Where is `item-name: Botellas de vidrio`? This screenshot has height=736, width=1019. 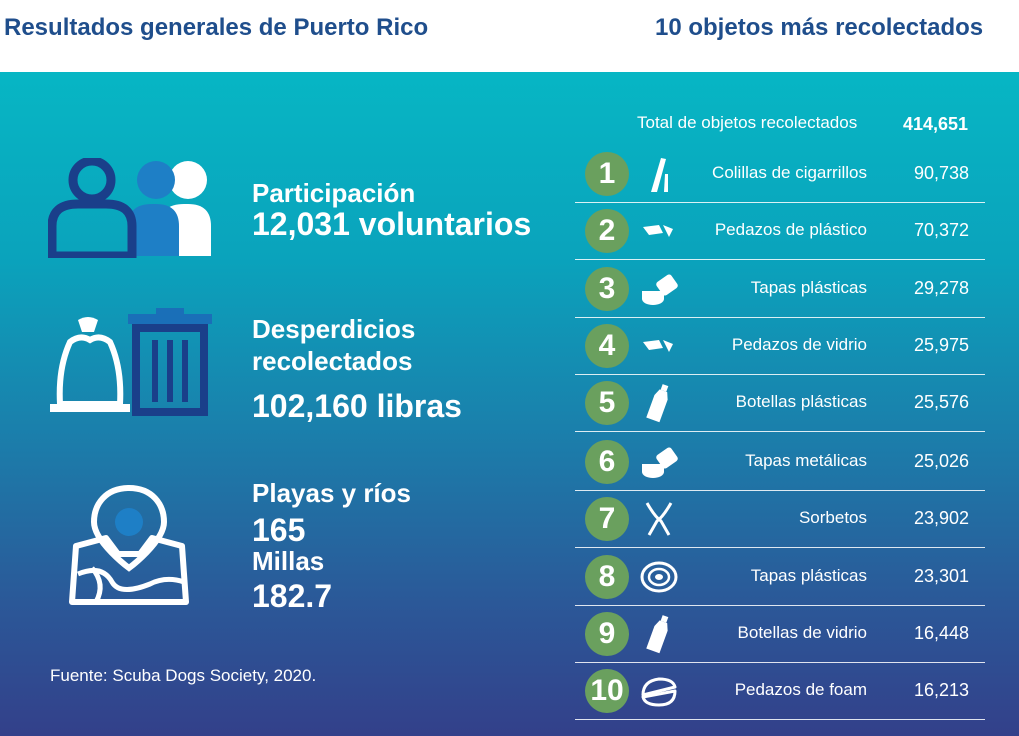
item-name: Botellas de vidrio is located at coordinates (802, 632).